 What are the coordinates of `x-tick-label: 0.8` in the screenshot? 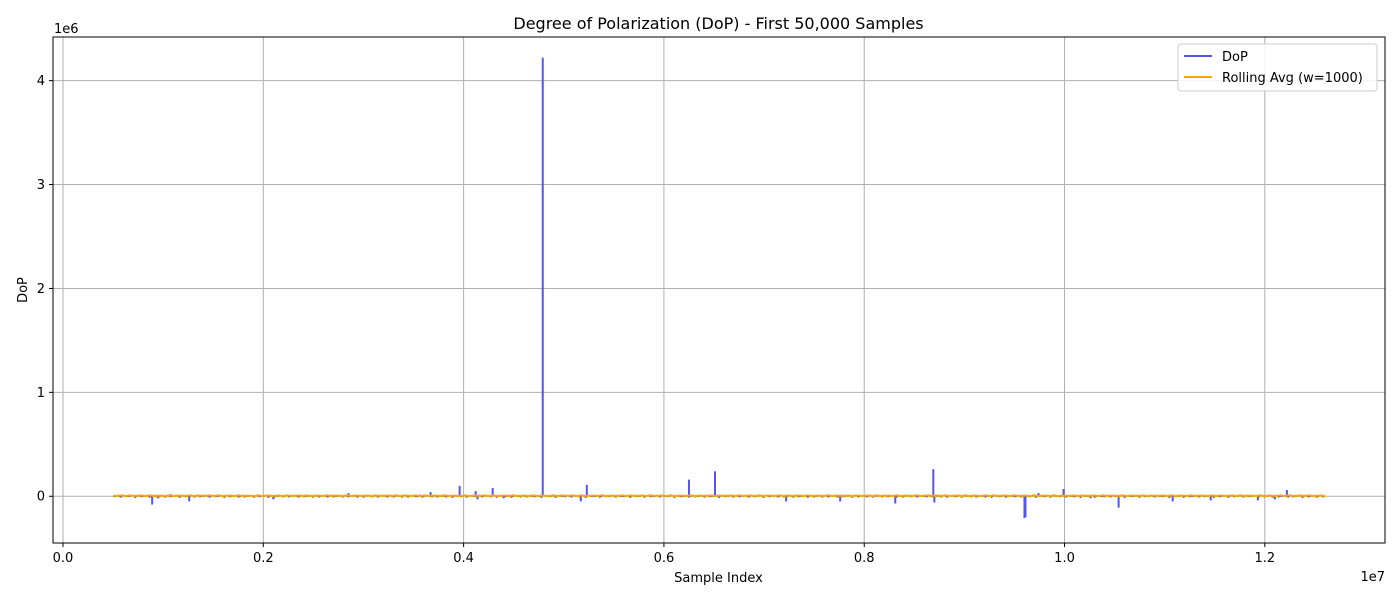 It's located at (864, 558).